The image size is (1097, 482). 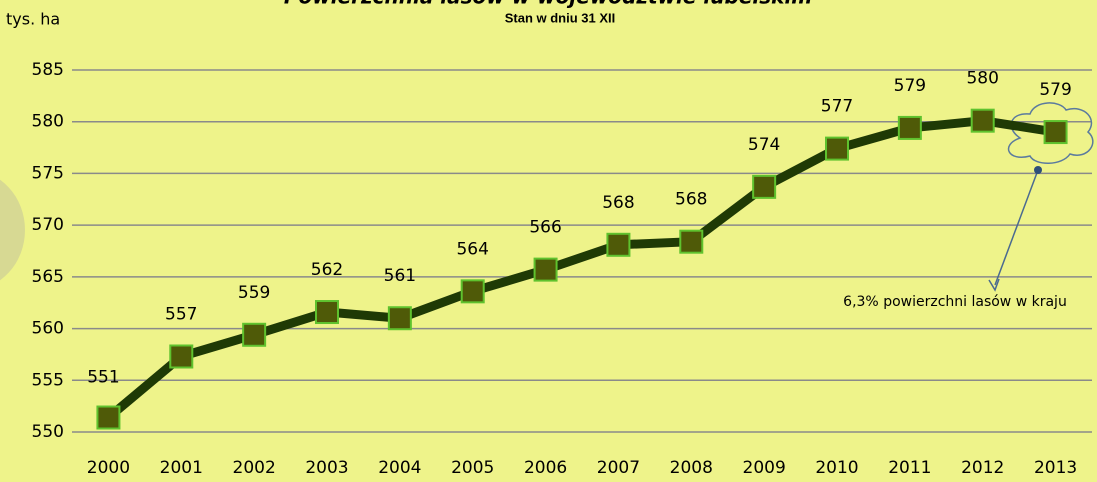 What do you see at coordinates (691, 468) in the screenshot?
I see `x-tick-label: 2008` at bounding box center [691, 468].